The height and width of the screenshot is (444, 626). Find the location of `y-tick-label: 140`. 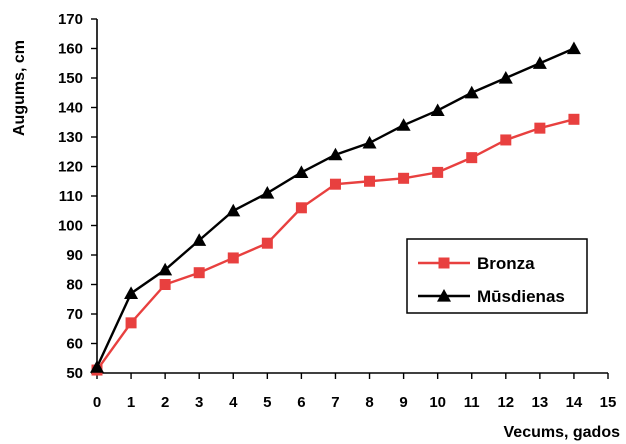

y-tick-label: 140 is located at coordinates (70, 108).